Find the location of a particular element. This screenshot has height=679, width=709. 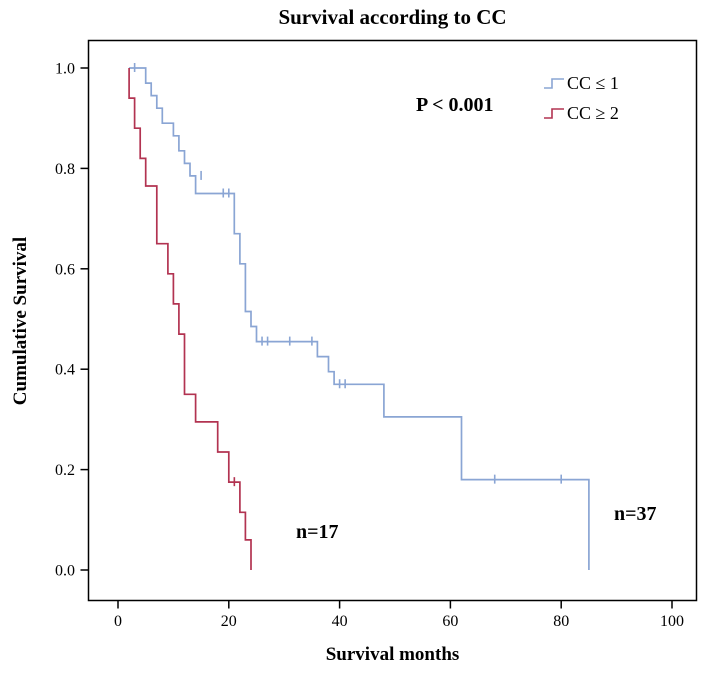

legend-item-cc-ge-2: CC ≥ 2 is located at coordinates (581, 113).